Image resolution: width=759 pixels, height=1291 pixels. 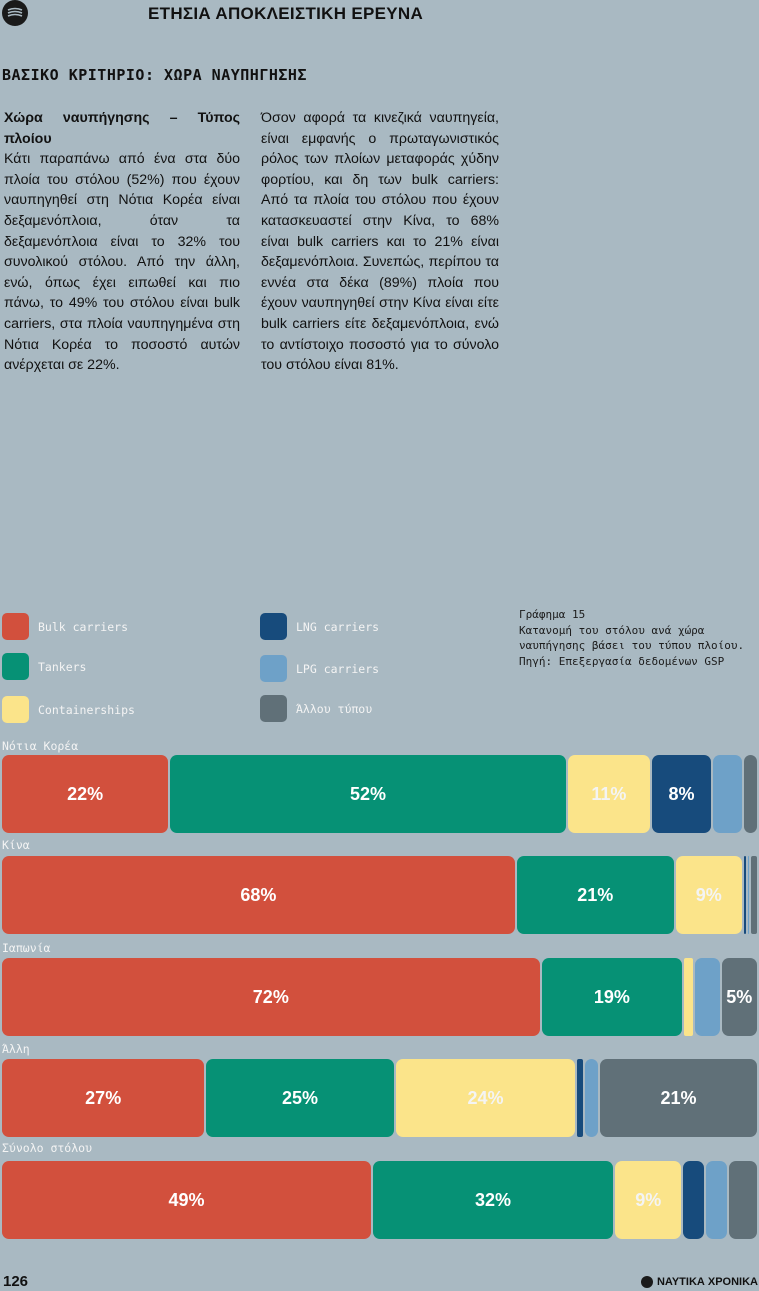 What do you see at coordinates (707, 1282) in the screenshot?
I see `footer-brand-text: ΝΑΥΤΙΚΑ ΧΡΟΝΙΚΑ` at bounding box center [707, 1282].